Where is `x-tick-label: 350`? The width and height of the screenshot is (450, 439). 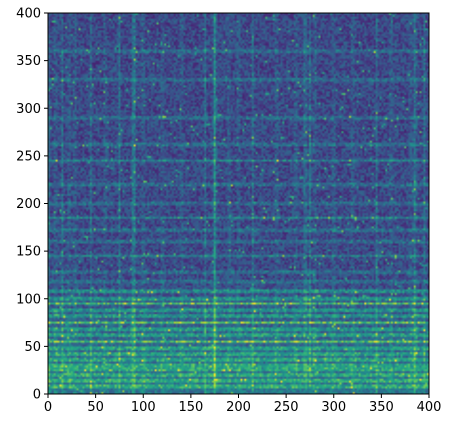 x-tick-label: 350 is located at coordinates (381, 407).